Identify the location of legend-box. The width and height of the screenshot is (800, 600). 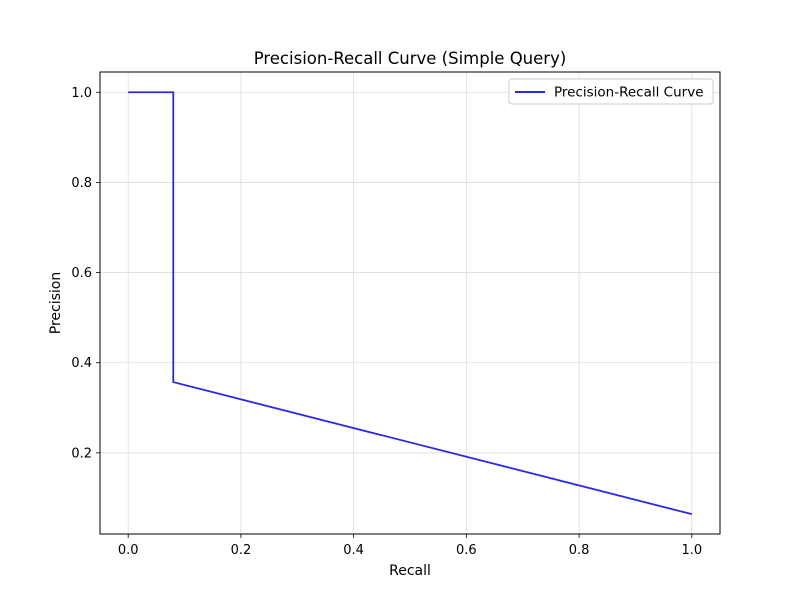
(611, 91).